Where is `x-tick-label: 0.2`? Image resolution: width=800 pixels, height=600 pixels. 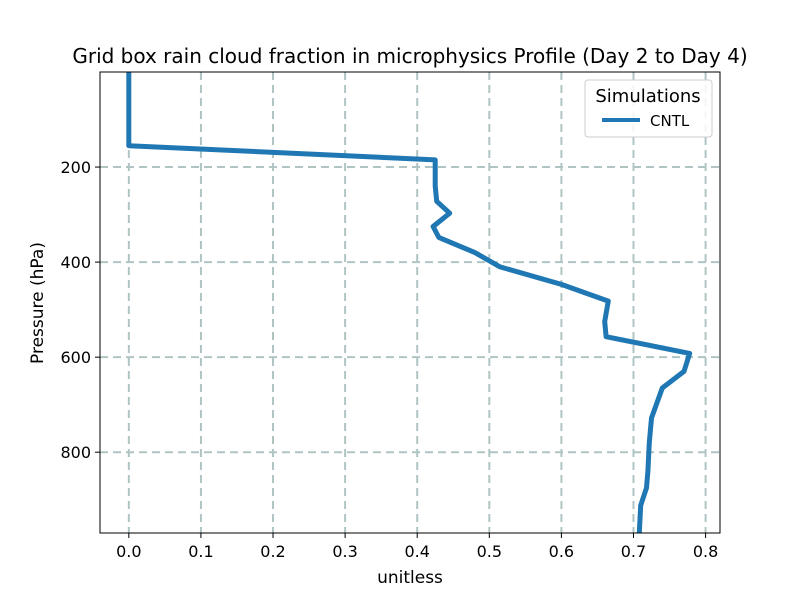
x-tick-label: 0.2 is located at coordinates (272, 551).